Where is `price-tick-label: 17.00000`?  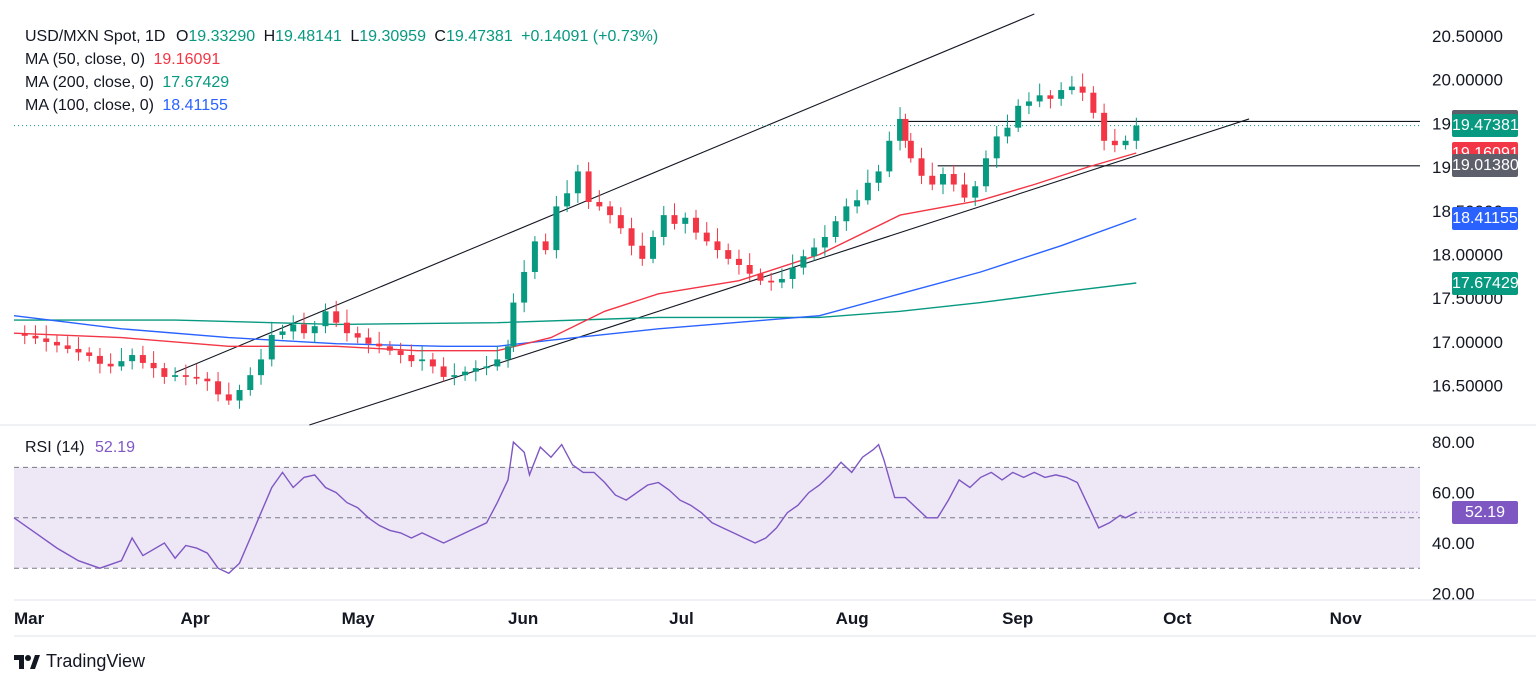
price-tick-label: 17.00000 is located at coordinates (1467, 342).